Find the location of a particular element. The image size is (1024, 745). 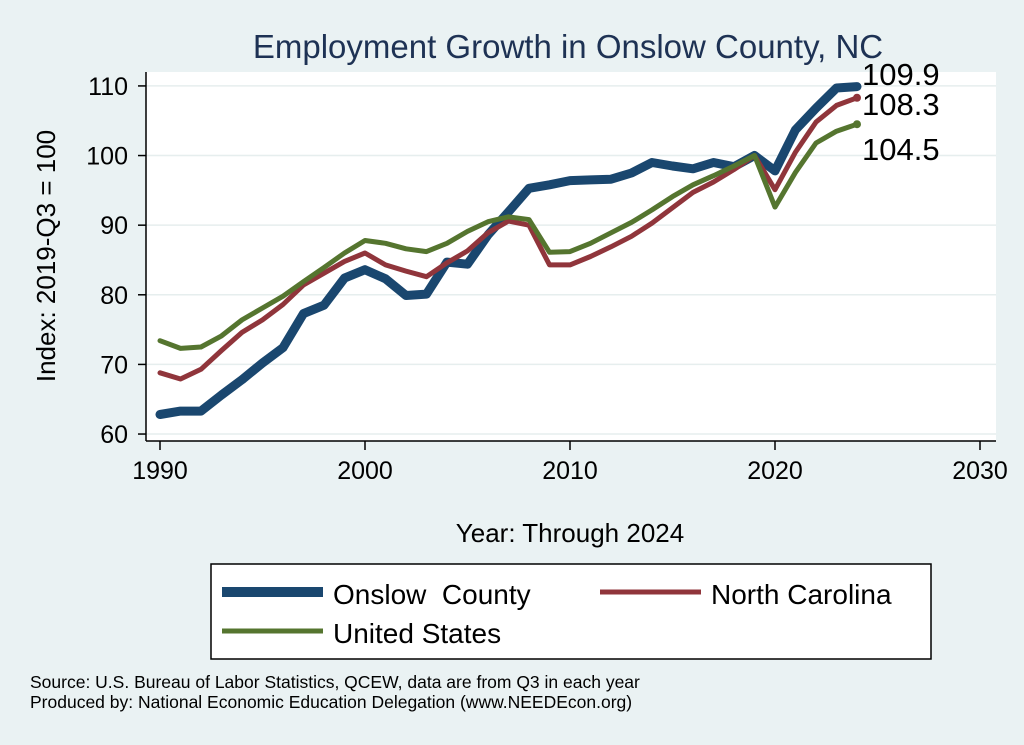

y-tick-label-80: 80 is located at coordinates (114, 296).